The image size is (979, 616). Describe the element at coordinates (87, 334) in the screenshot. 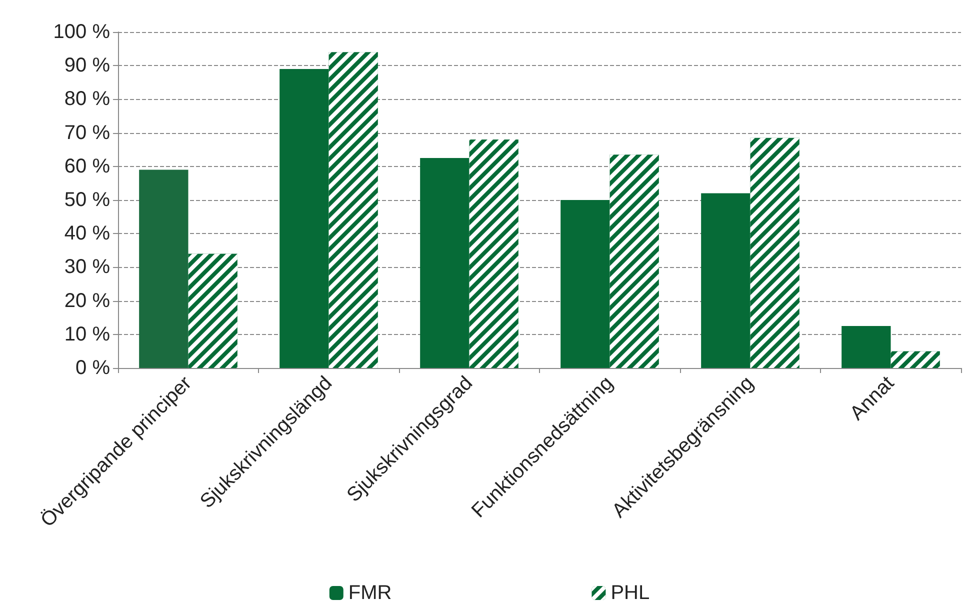

I see `y-tick-label: 10 %` at that location.